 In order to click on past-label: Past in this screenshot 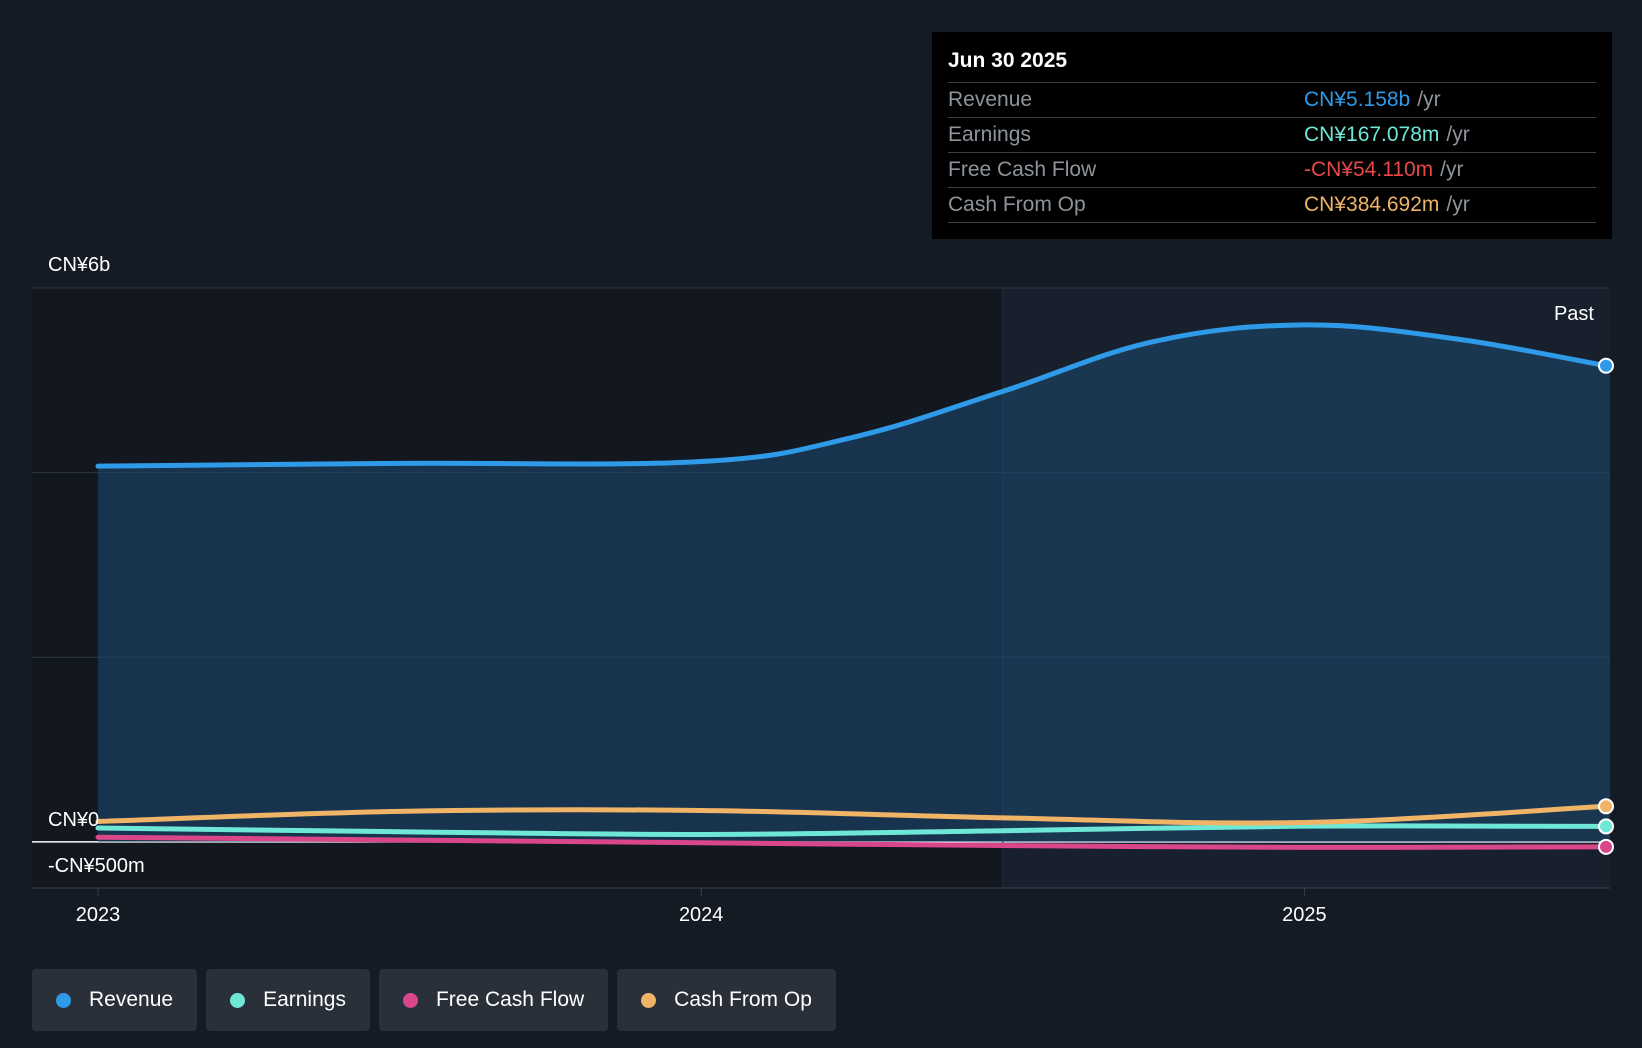, I will do `click(1574, 314)`.